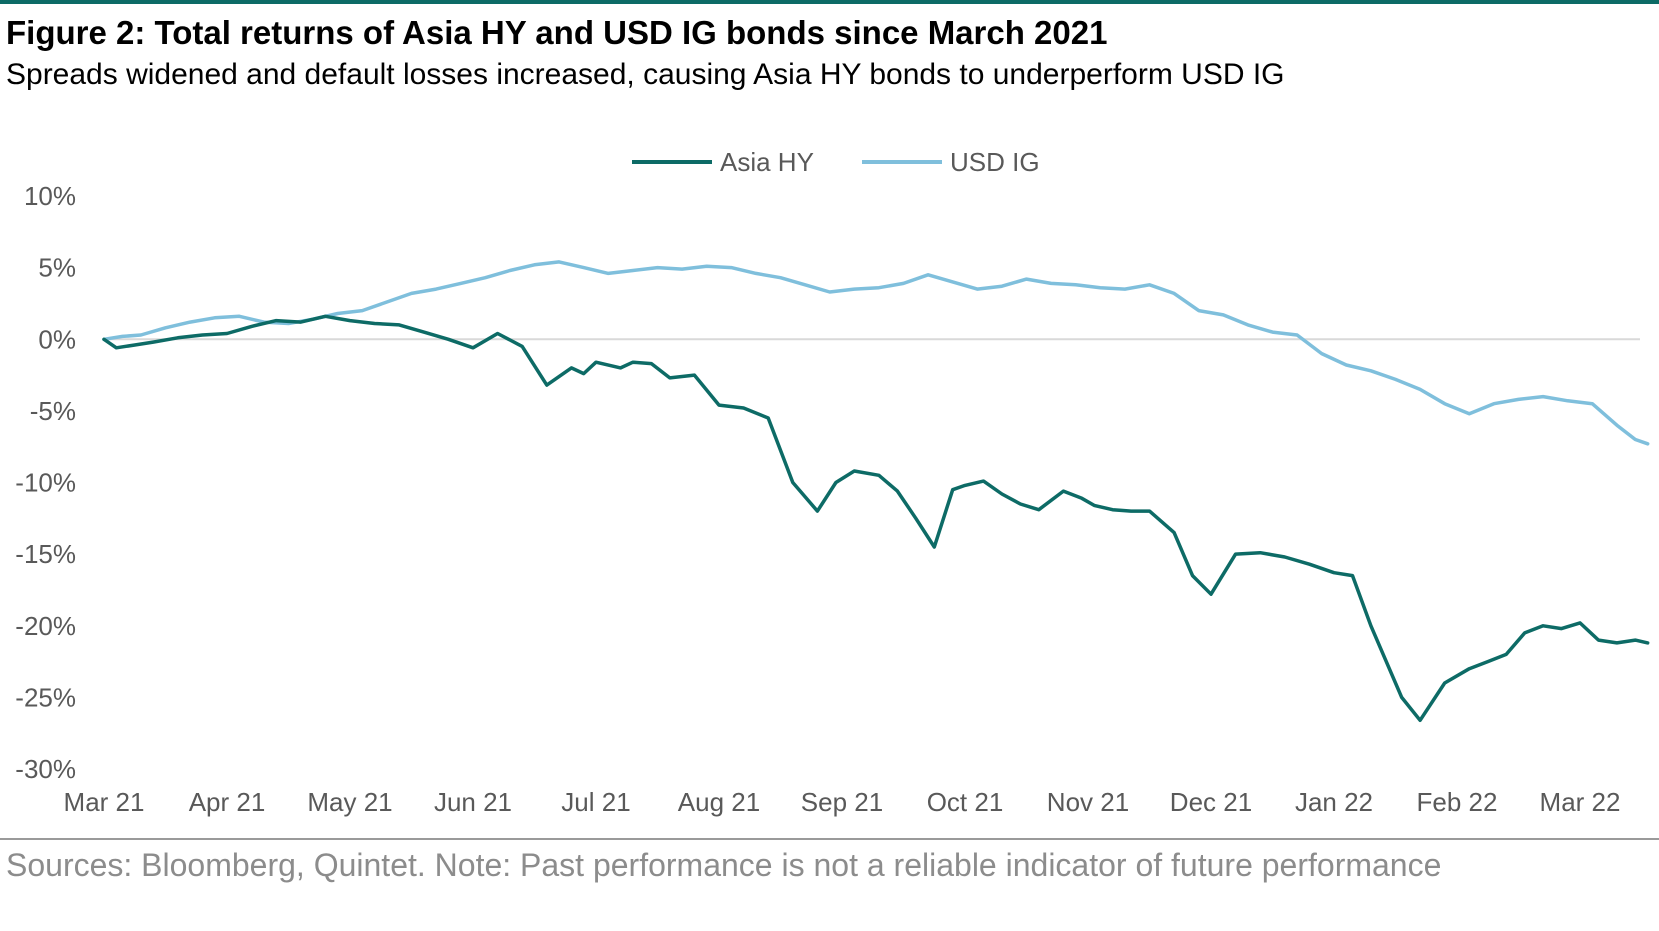 The height and width of the screenshot is (931, 1659). What do you see at coordinates (829, 2) in the screenshot?
I see `top-accent-rule` at bounding box center [829, 2].